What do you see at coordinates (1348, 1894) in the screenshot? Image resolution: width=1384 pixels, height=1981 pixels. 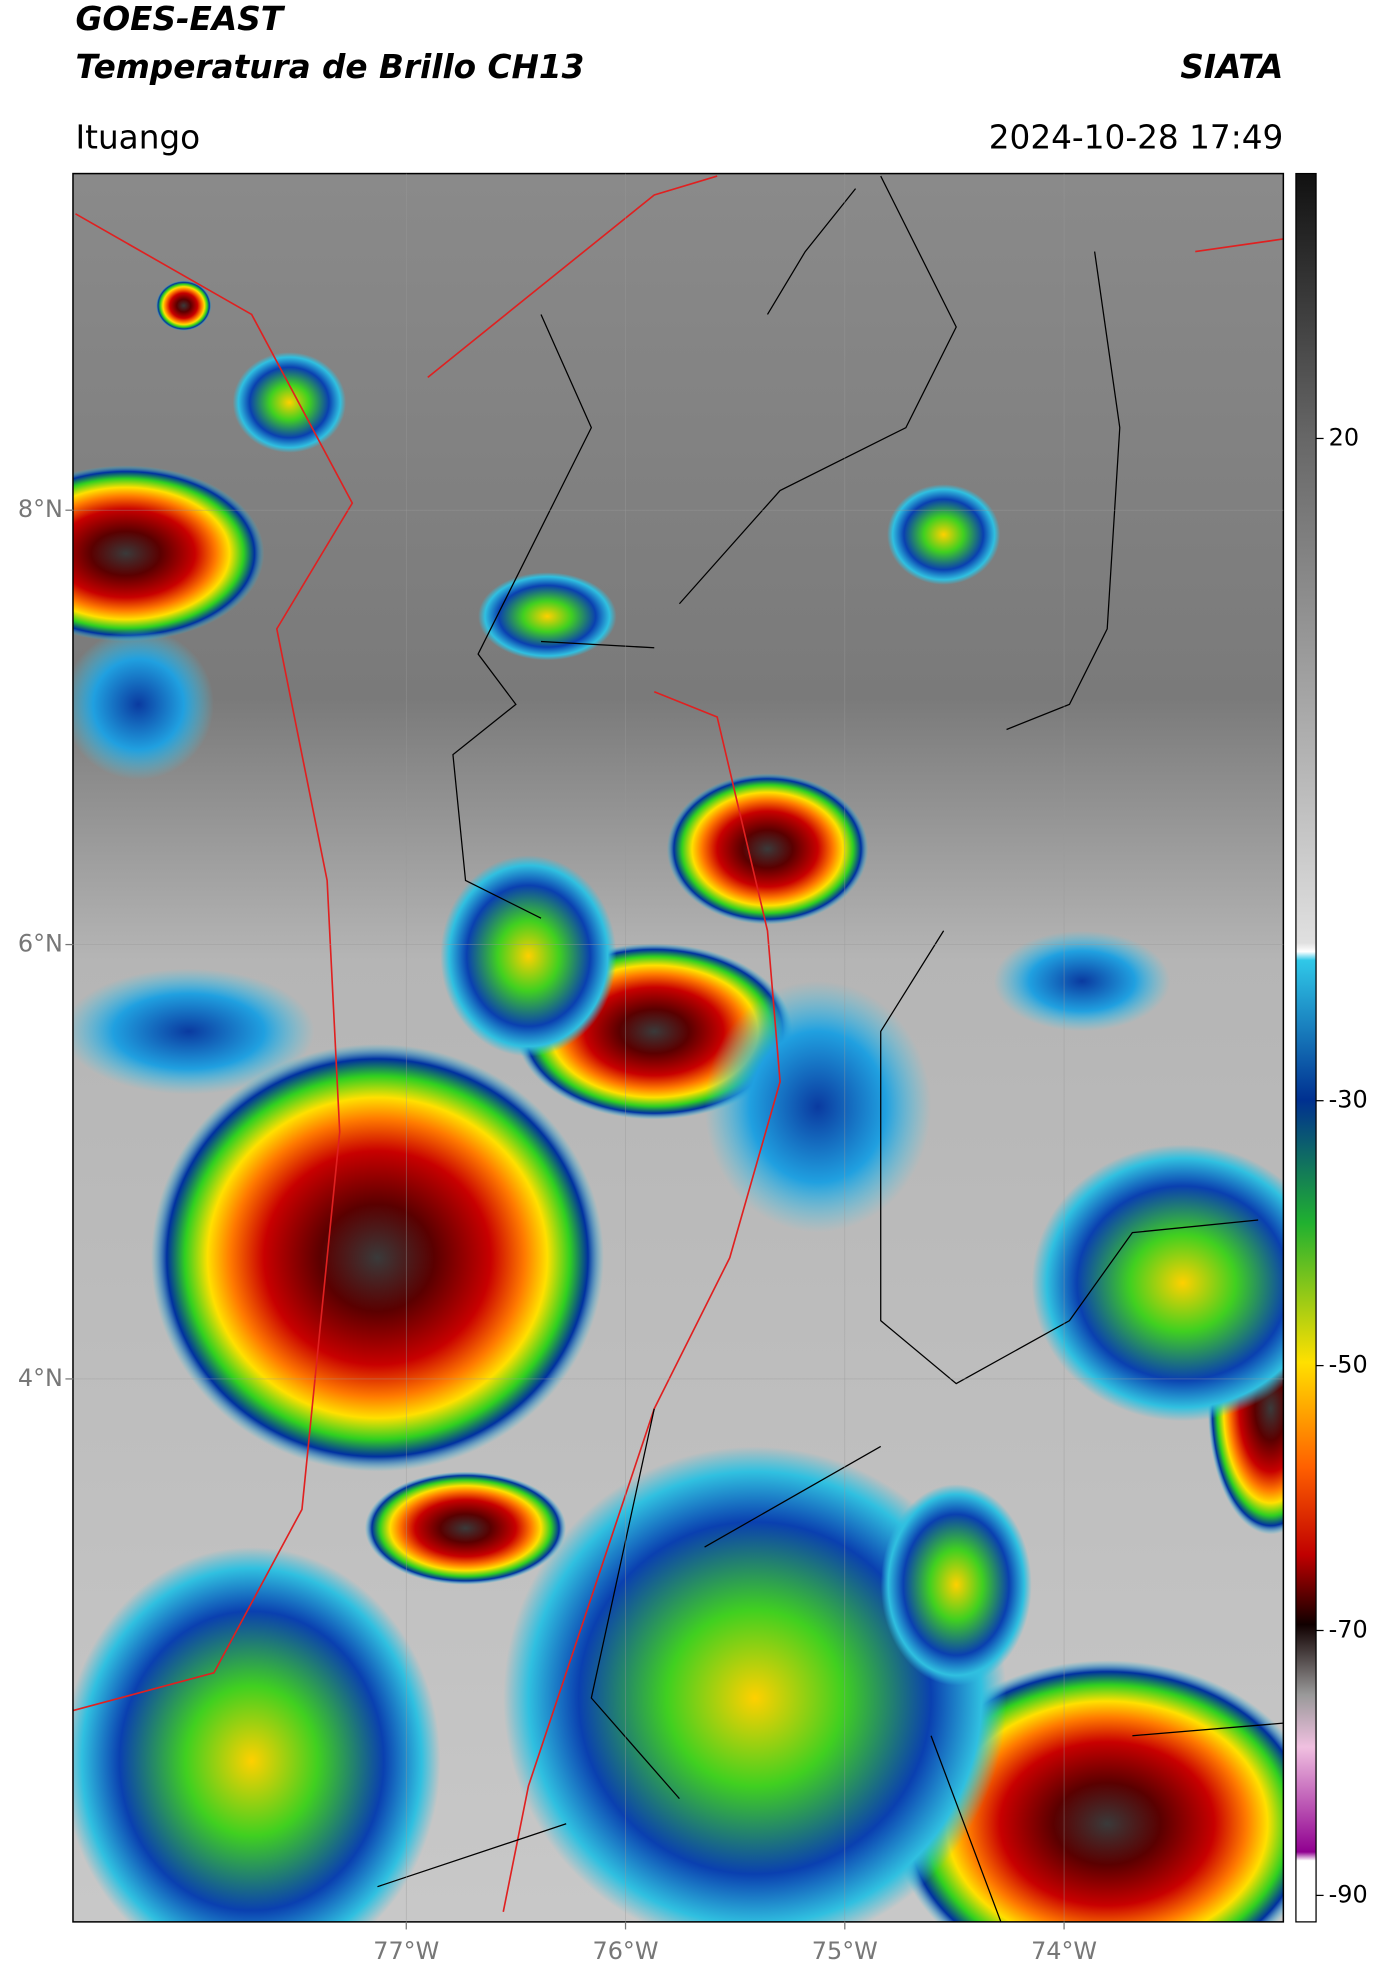 I see `colorbar-tick-label: -90` at bounding box center [1348, 1894].